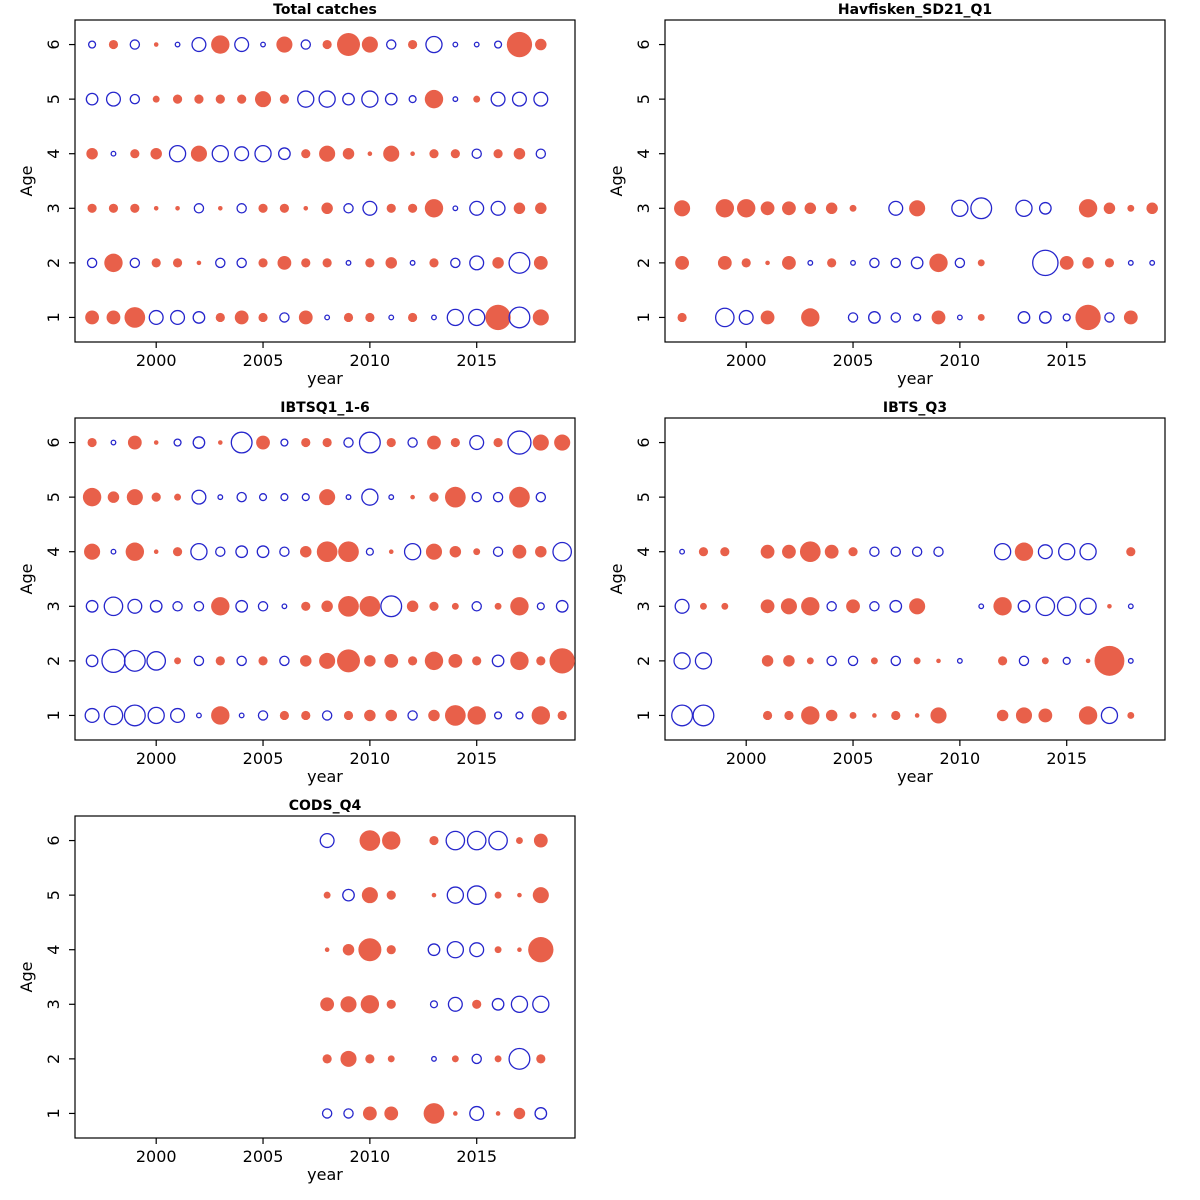 The image size is (1200, 1200). I want to click on y-tick-label: 2, so click(53, 661).